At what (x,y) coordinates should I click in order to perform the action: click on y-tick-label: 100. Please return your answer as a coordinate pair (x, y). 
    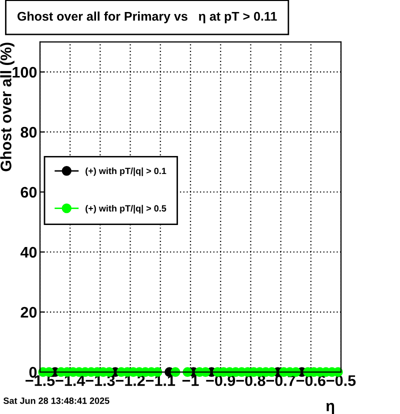
    Looking at the image, I should click on (24, 72).